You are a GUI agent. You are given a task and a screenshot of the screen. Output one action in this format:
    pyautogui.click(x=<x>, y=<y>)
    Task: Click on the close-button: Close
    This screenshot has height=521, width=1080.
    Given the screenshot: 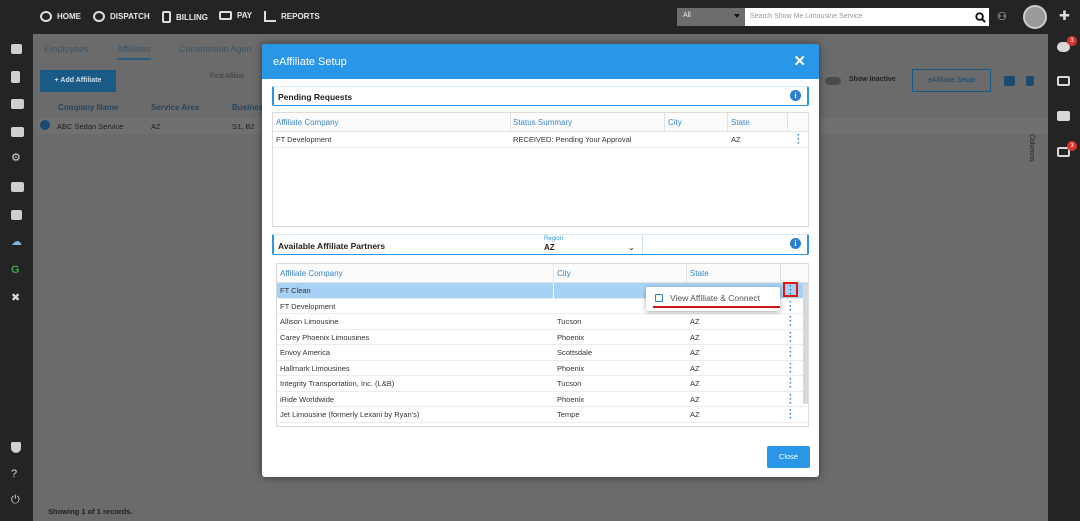 What is the action you would take?
    pyautogui.click(x=788, y=457)
    